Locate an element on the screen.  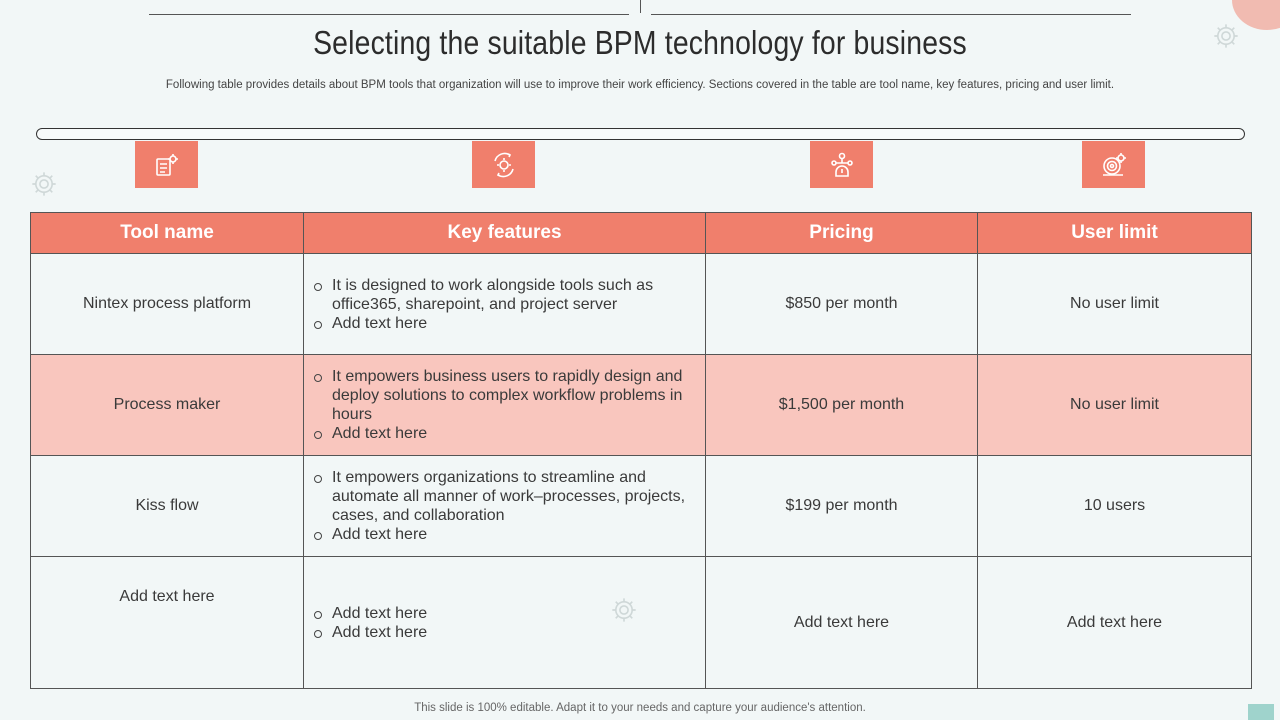
user-limit-icon-box is located at coordinates (1113, 164).